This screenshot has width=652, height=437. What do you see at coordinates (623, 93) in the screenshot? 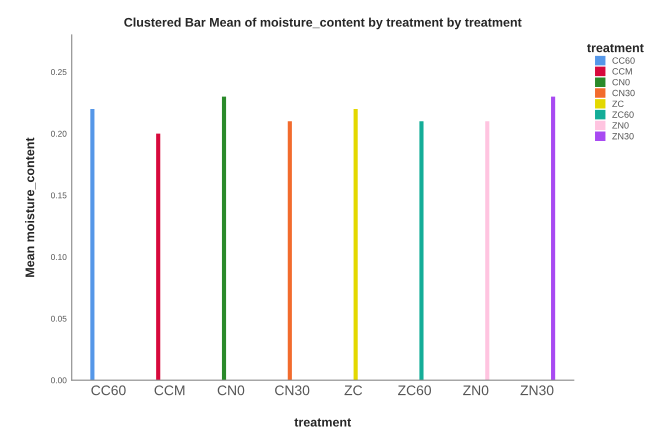
I see `legend-label: CN30` at bounding box center [623, 93].